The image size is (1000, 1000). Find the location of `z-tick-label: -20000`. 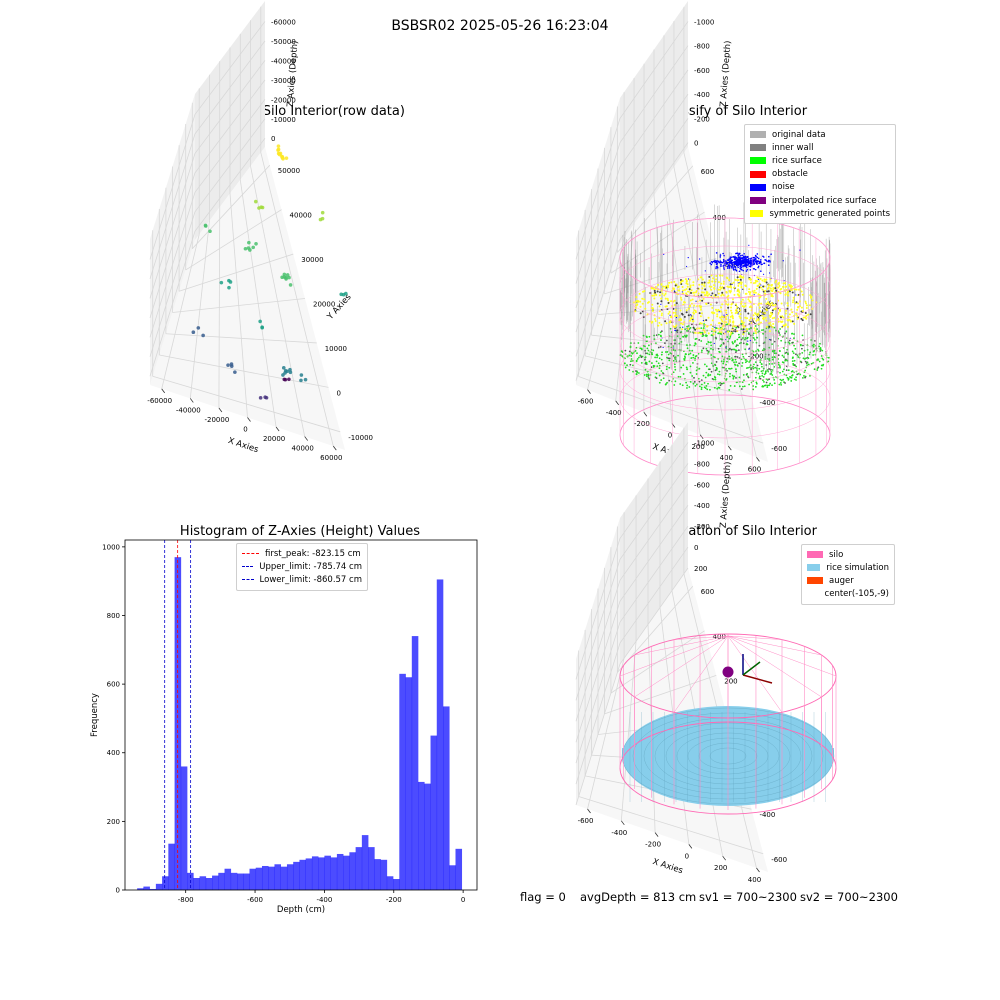

z-tick-label: -20000 is located at coordinates (283, 100).